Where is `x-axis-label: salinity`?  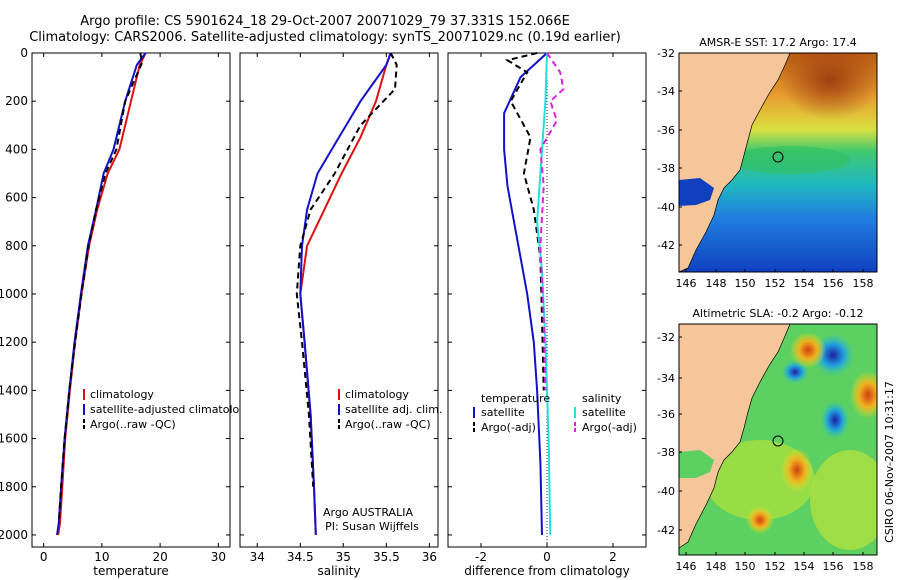 x-axis-label: salinity is located at coordinates (338, 571).